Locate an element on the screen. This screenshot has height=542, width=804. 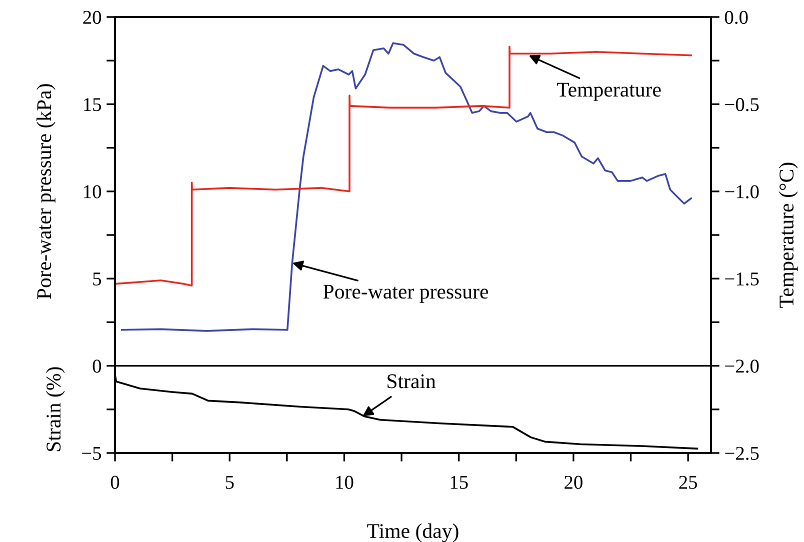
x-tick-label: 10 is located at coordinates (345, 482).